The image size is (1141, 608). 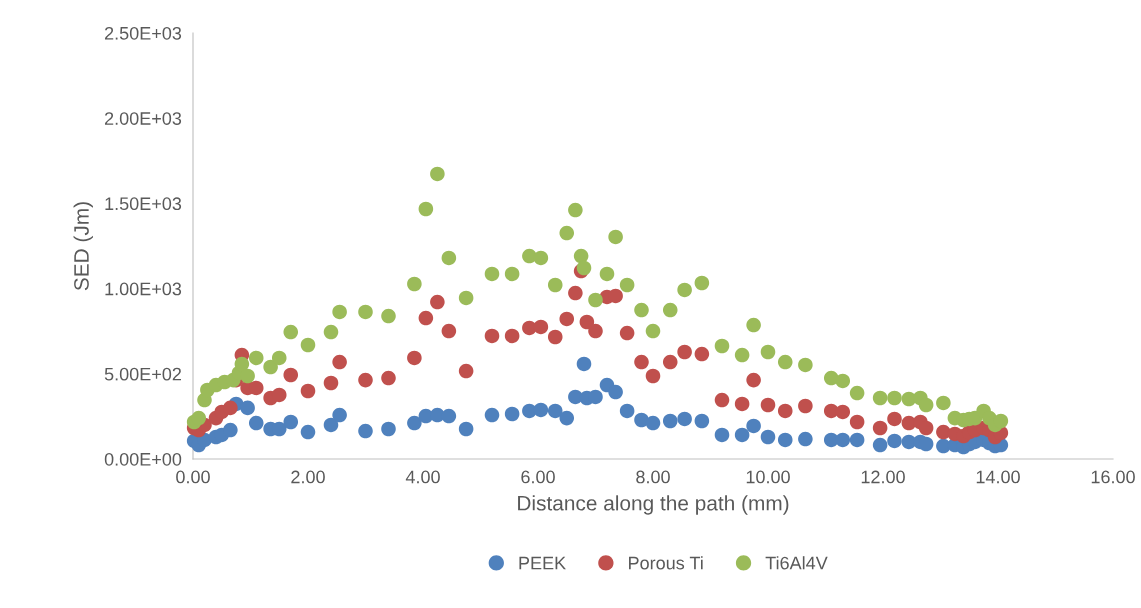 What do you see at coordinates (143, 204) in the screenshot?
I see `y-tick-label: 1.50E+03` at bounding box center [143, 204].